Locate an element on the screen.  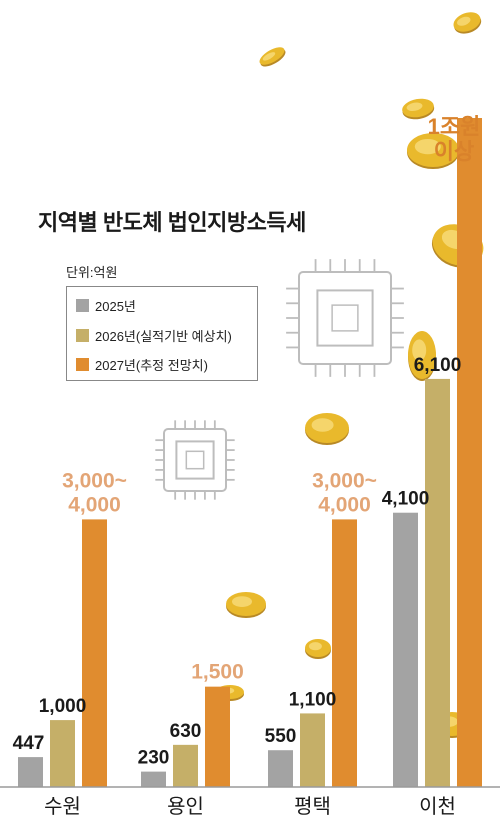
chip-icon is located at coordinates (345, 318).